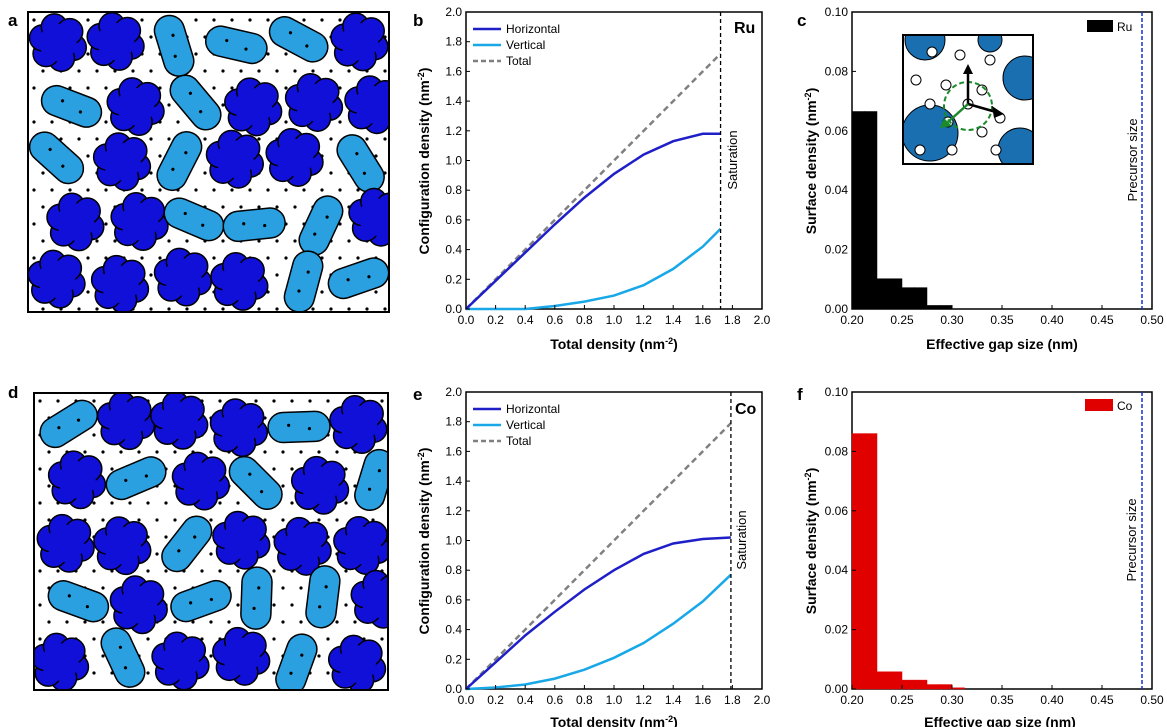 This screenshot has height=727, width=1167. I want to click on chart-f-xtick-label: 0.40, so click(1052, 700).